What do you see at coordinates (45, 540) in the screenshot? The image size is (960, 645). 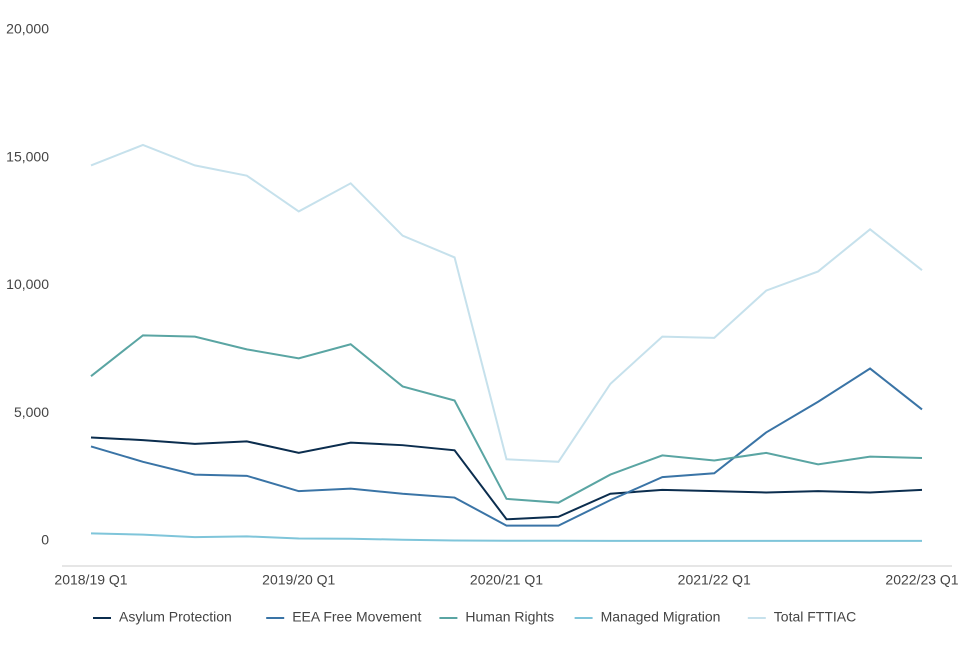 I see `y-tick-label: 0` at bounding box center [45, 540].